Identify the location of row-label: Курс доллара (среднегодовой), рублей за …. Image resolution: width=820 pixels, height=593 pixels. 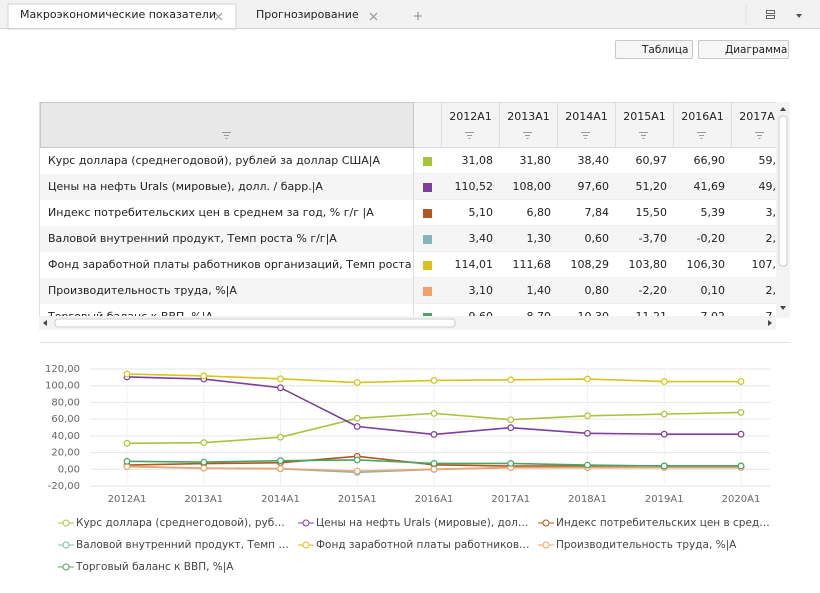
(227, 161).